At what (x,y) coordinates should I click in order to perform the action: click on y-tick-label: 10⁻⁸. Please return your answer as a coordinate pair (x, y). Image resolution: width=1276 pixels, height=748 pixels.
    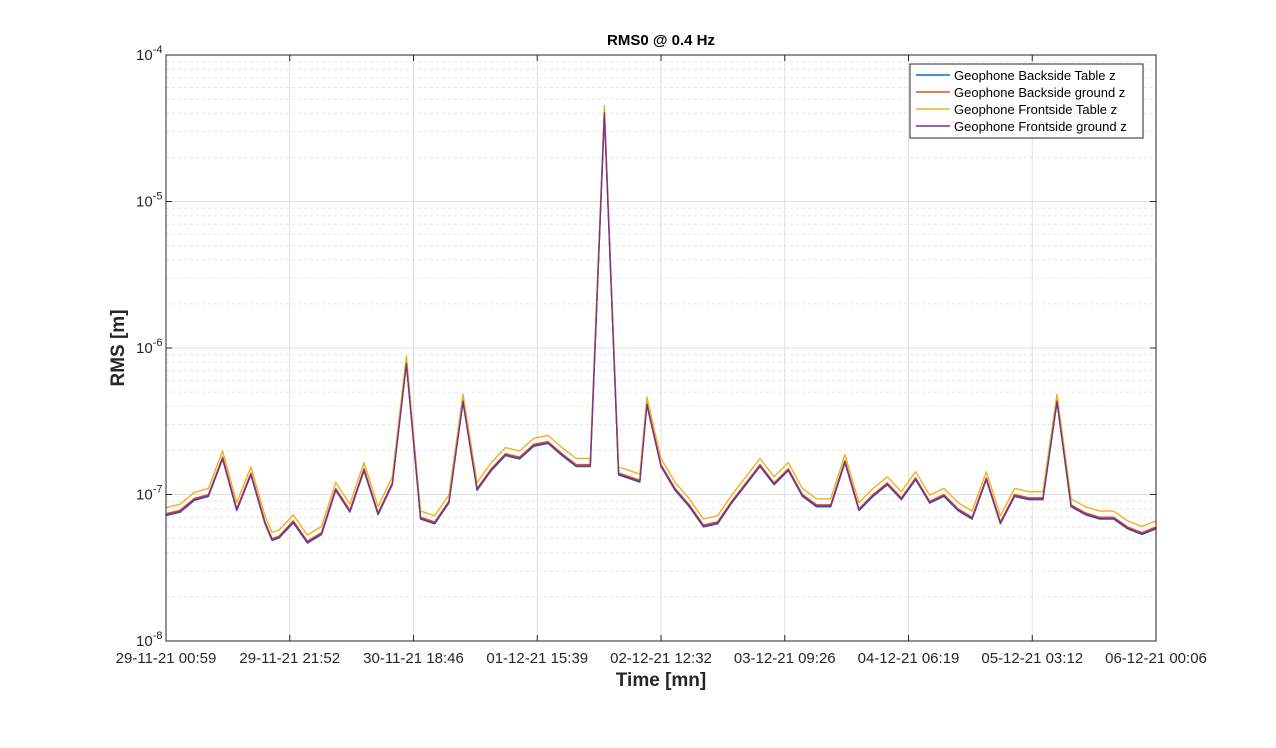
    Looking at the image, I should click on (149, 640).